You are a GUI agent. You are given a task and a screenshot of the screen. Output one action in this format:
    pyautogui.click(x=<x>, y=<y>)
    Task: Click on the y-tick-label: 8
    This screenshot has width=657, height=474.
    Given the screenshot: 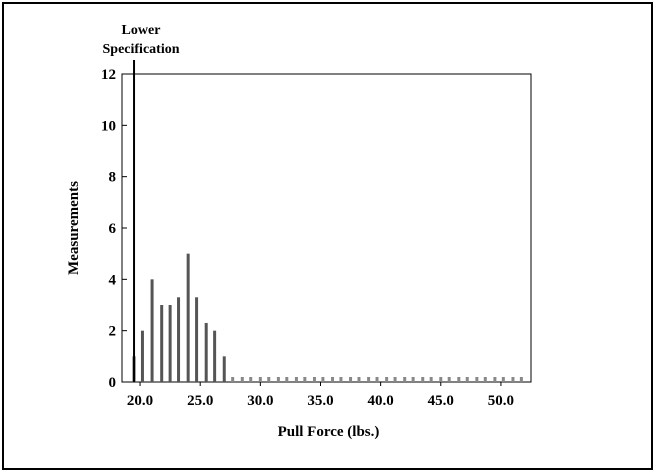 What is the action you would take?
    pyautogui.click(x=113, y=178)
    